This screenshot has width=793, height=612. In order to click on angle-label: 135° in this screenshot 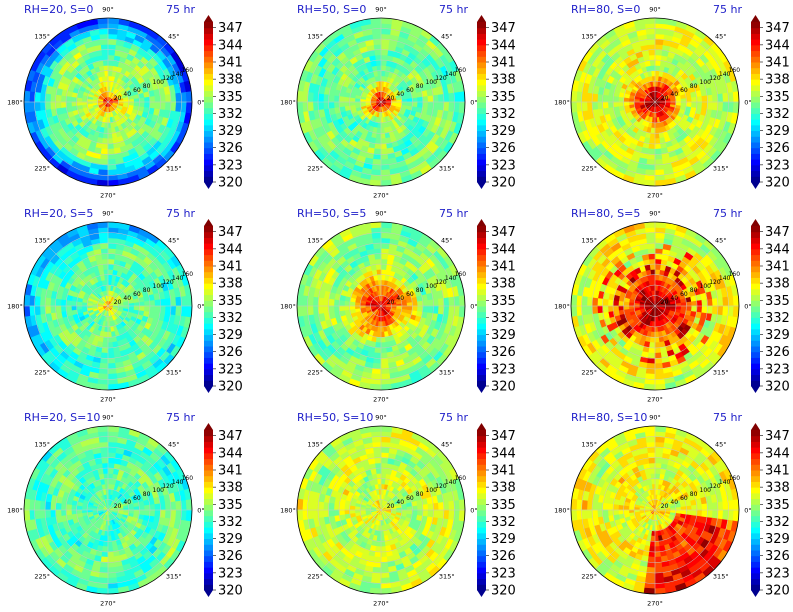, I will do `click(589, 37)`.